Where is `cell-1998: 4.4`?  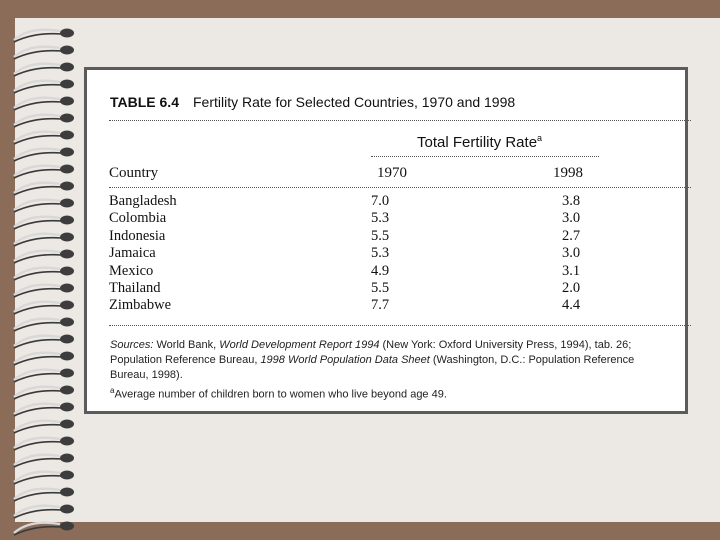 cell-1998: 4.4 is located at coordinates (571, 305).